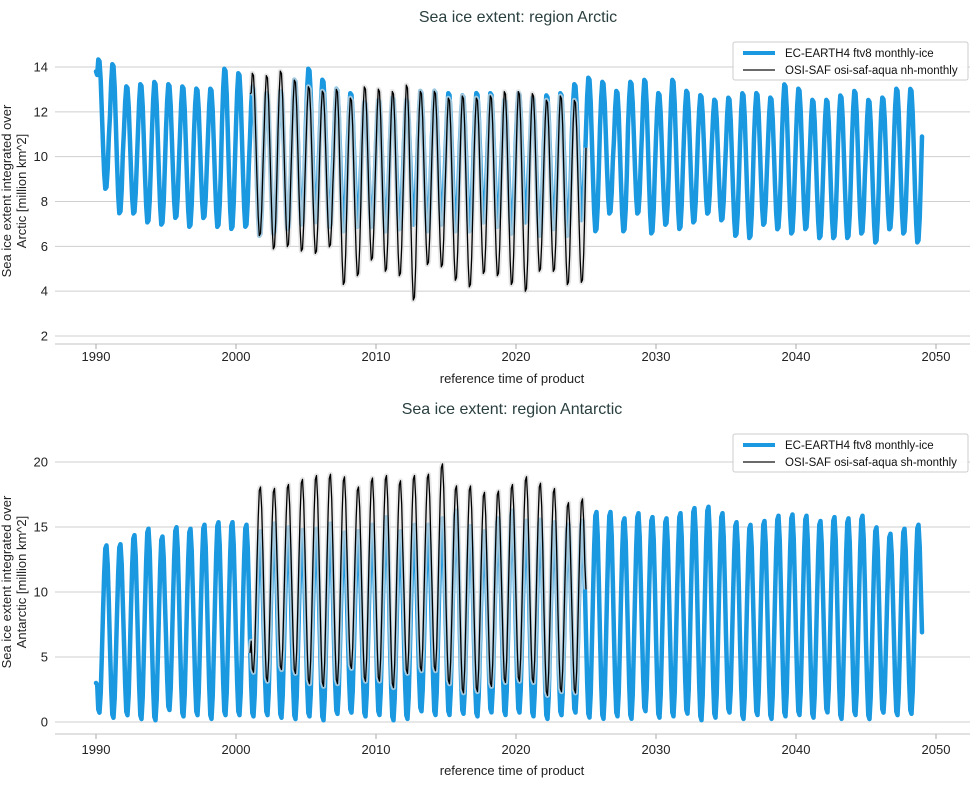 This screenshot has width=978, height=793. I want to click on chart-title: Sea ice extent: region Arctic, so click(518, 17).